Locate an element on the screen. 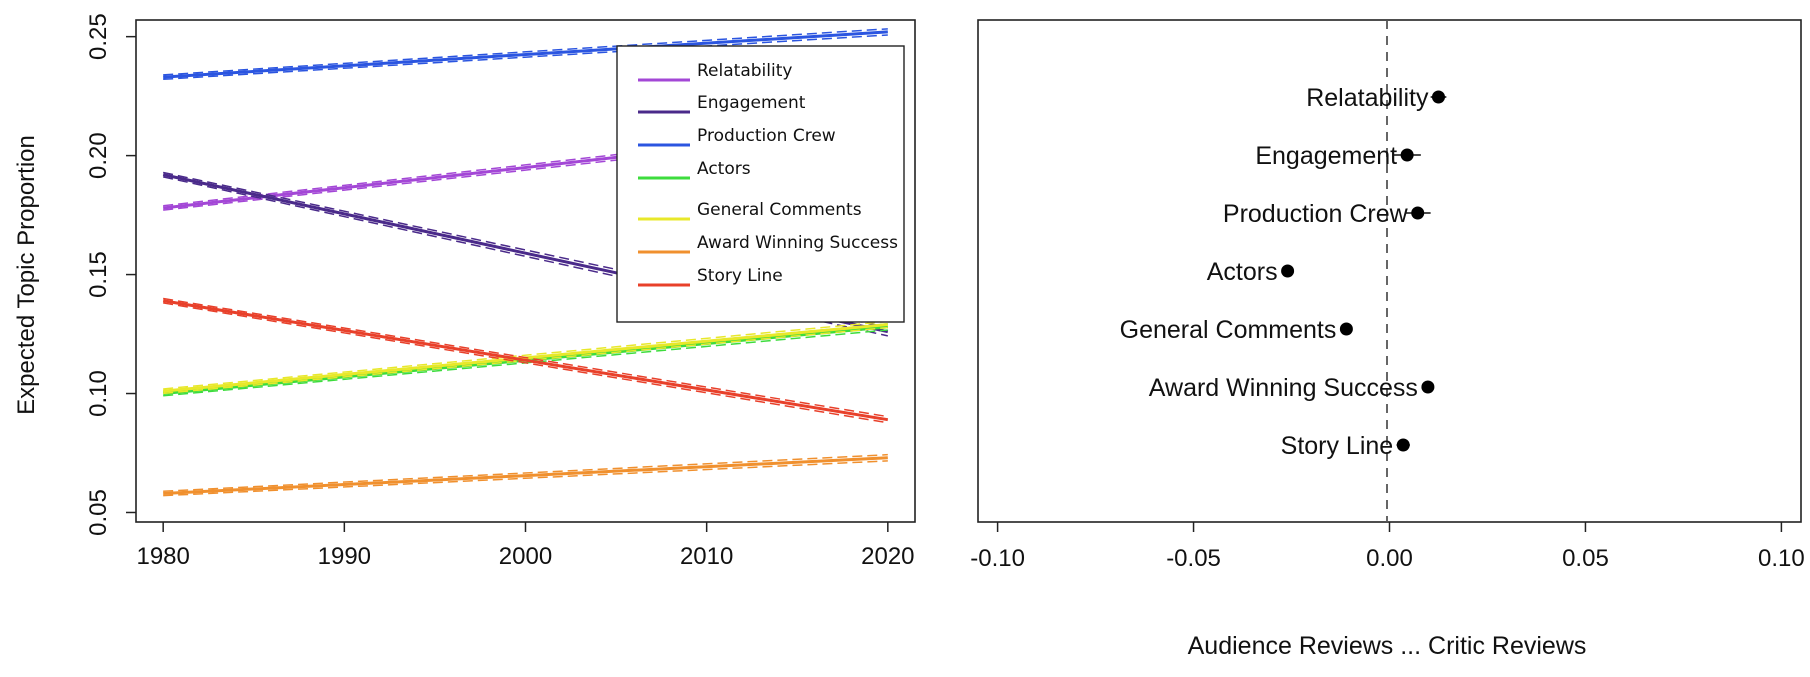 Image resolution: width=1810 pixels, height=677 pixels. coefficient-row: Award Winning Success is located at coordinates (1292, 388).